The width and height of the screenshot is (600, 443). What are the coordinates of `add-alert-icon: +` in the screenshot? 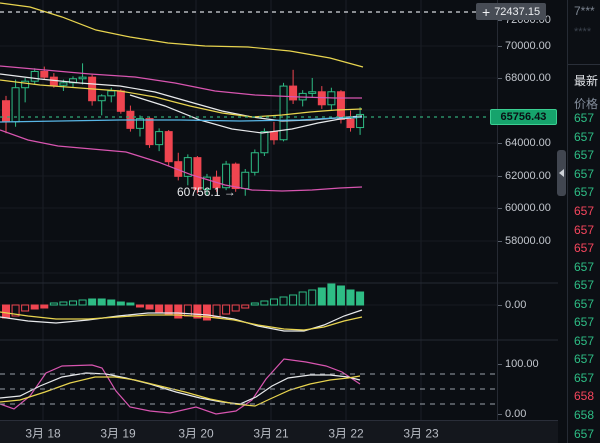 It's located at (486, 11).